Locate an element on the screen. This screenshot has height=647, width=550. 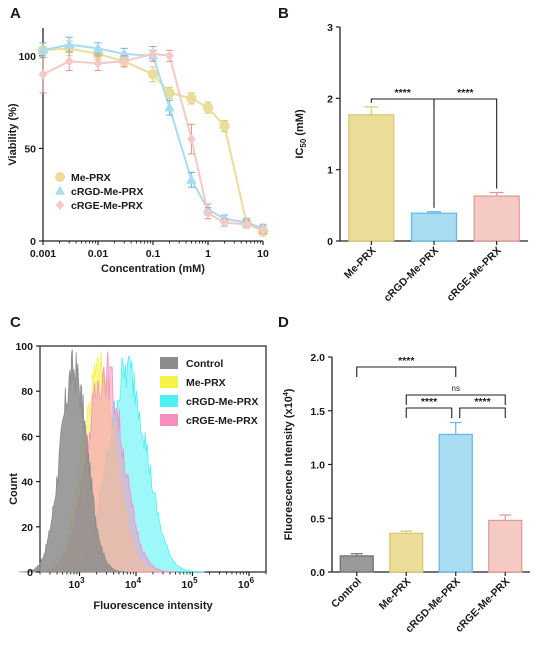
legend-swatch-control is located at coordinates (169, 363).